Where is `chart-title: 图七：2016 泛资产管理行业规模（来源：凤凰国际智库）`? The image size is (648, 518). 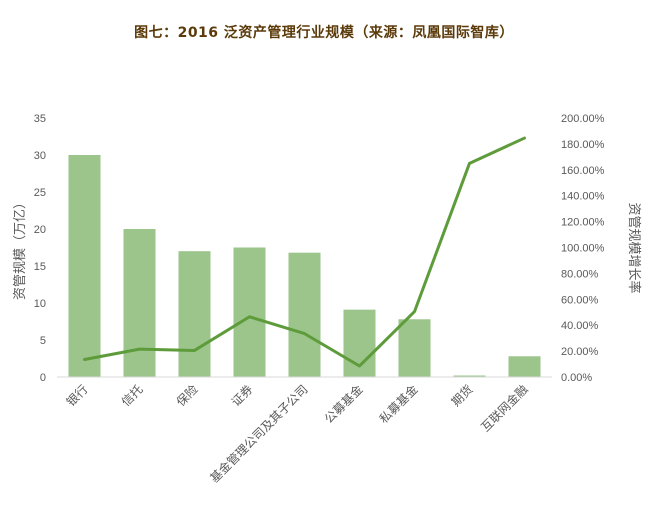 chart-title: 图七：2016 泛资产管理行业规模（来源：凤凰国际智库） is located at coordinates (324, 33).